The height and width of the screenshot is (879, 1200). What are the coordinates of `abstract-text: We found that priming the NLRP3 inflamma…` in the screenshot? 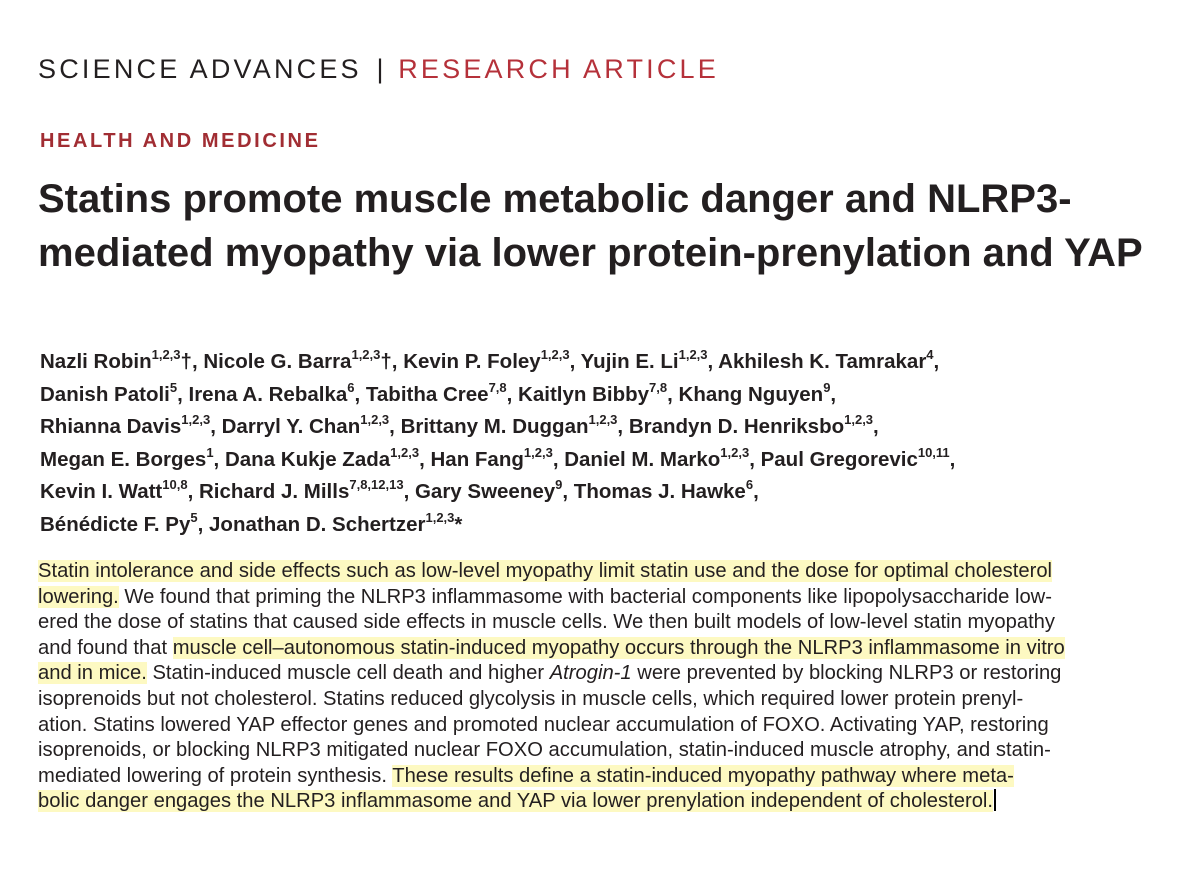 It's located at (585, 596).